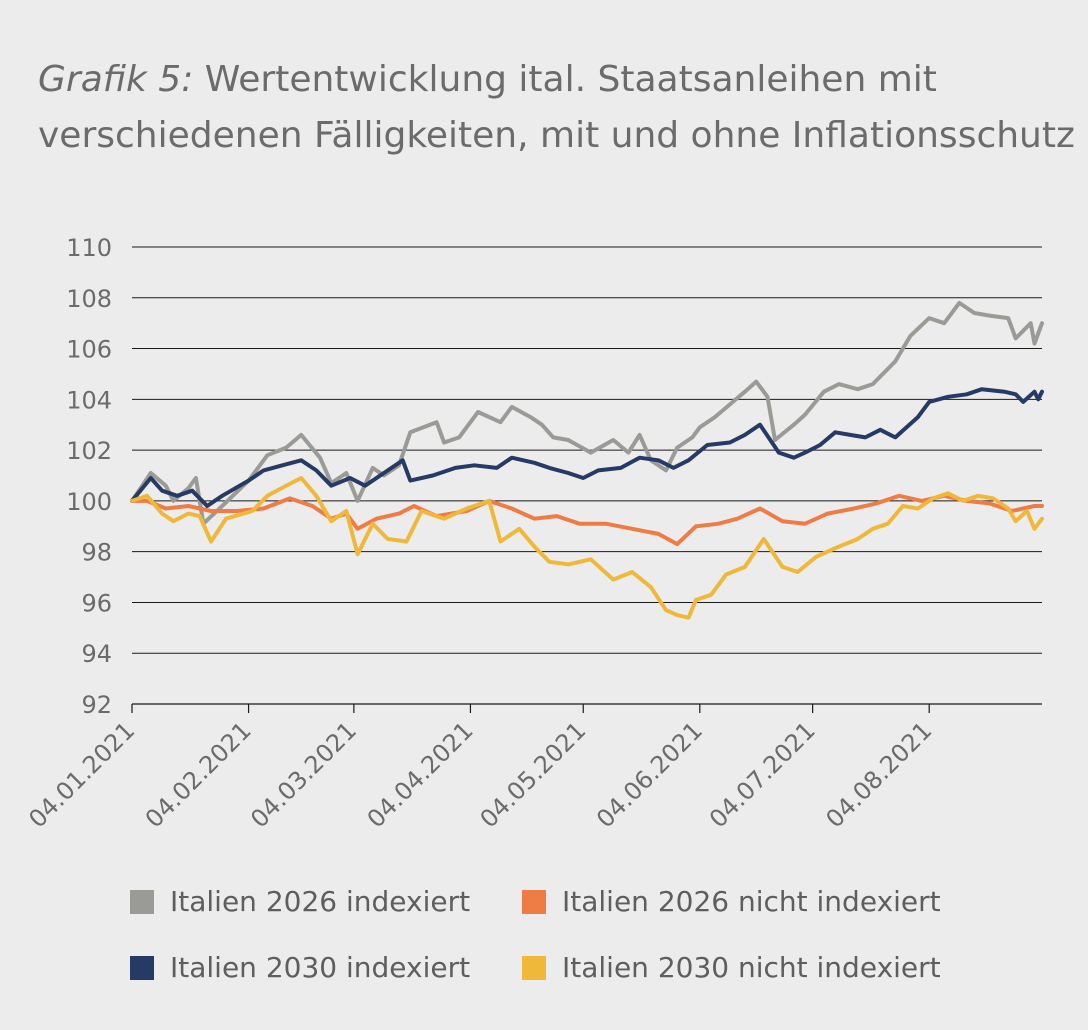  What do you see at coordinates (89, 451) in the screenshot?
I see `y-tick-label: 102` at bounding box center [89, 451].